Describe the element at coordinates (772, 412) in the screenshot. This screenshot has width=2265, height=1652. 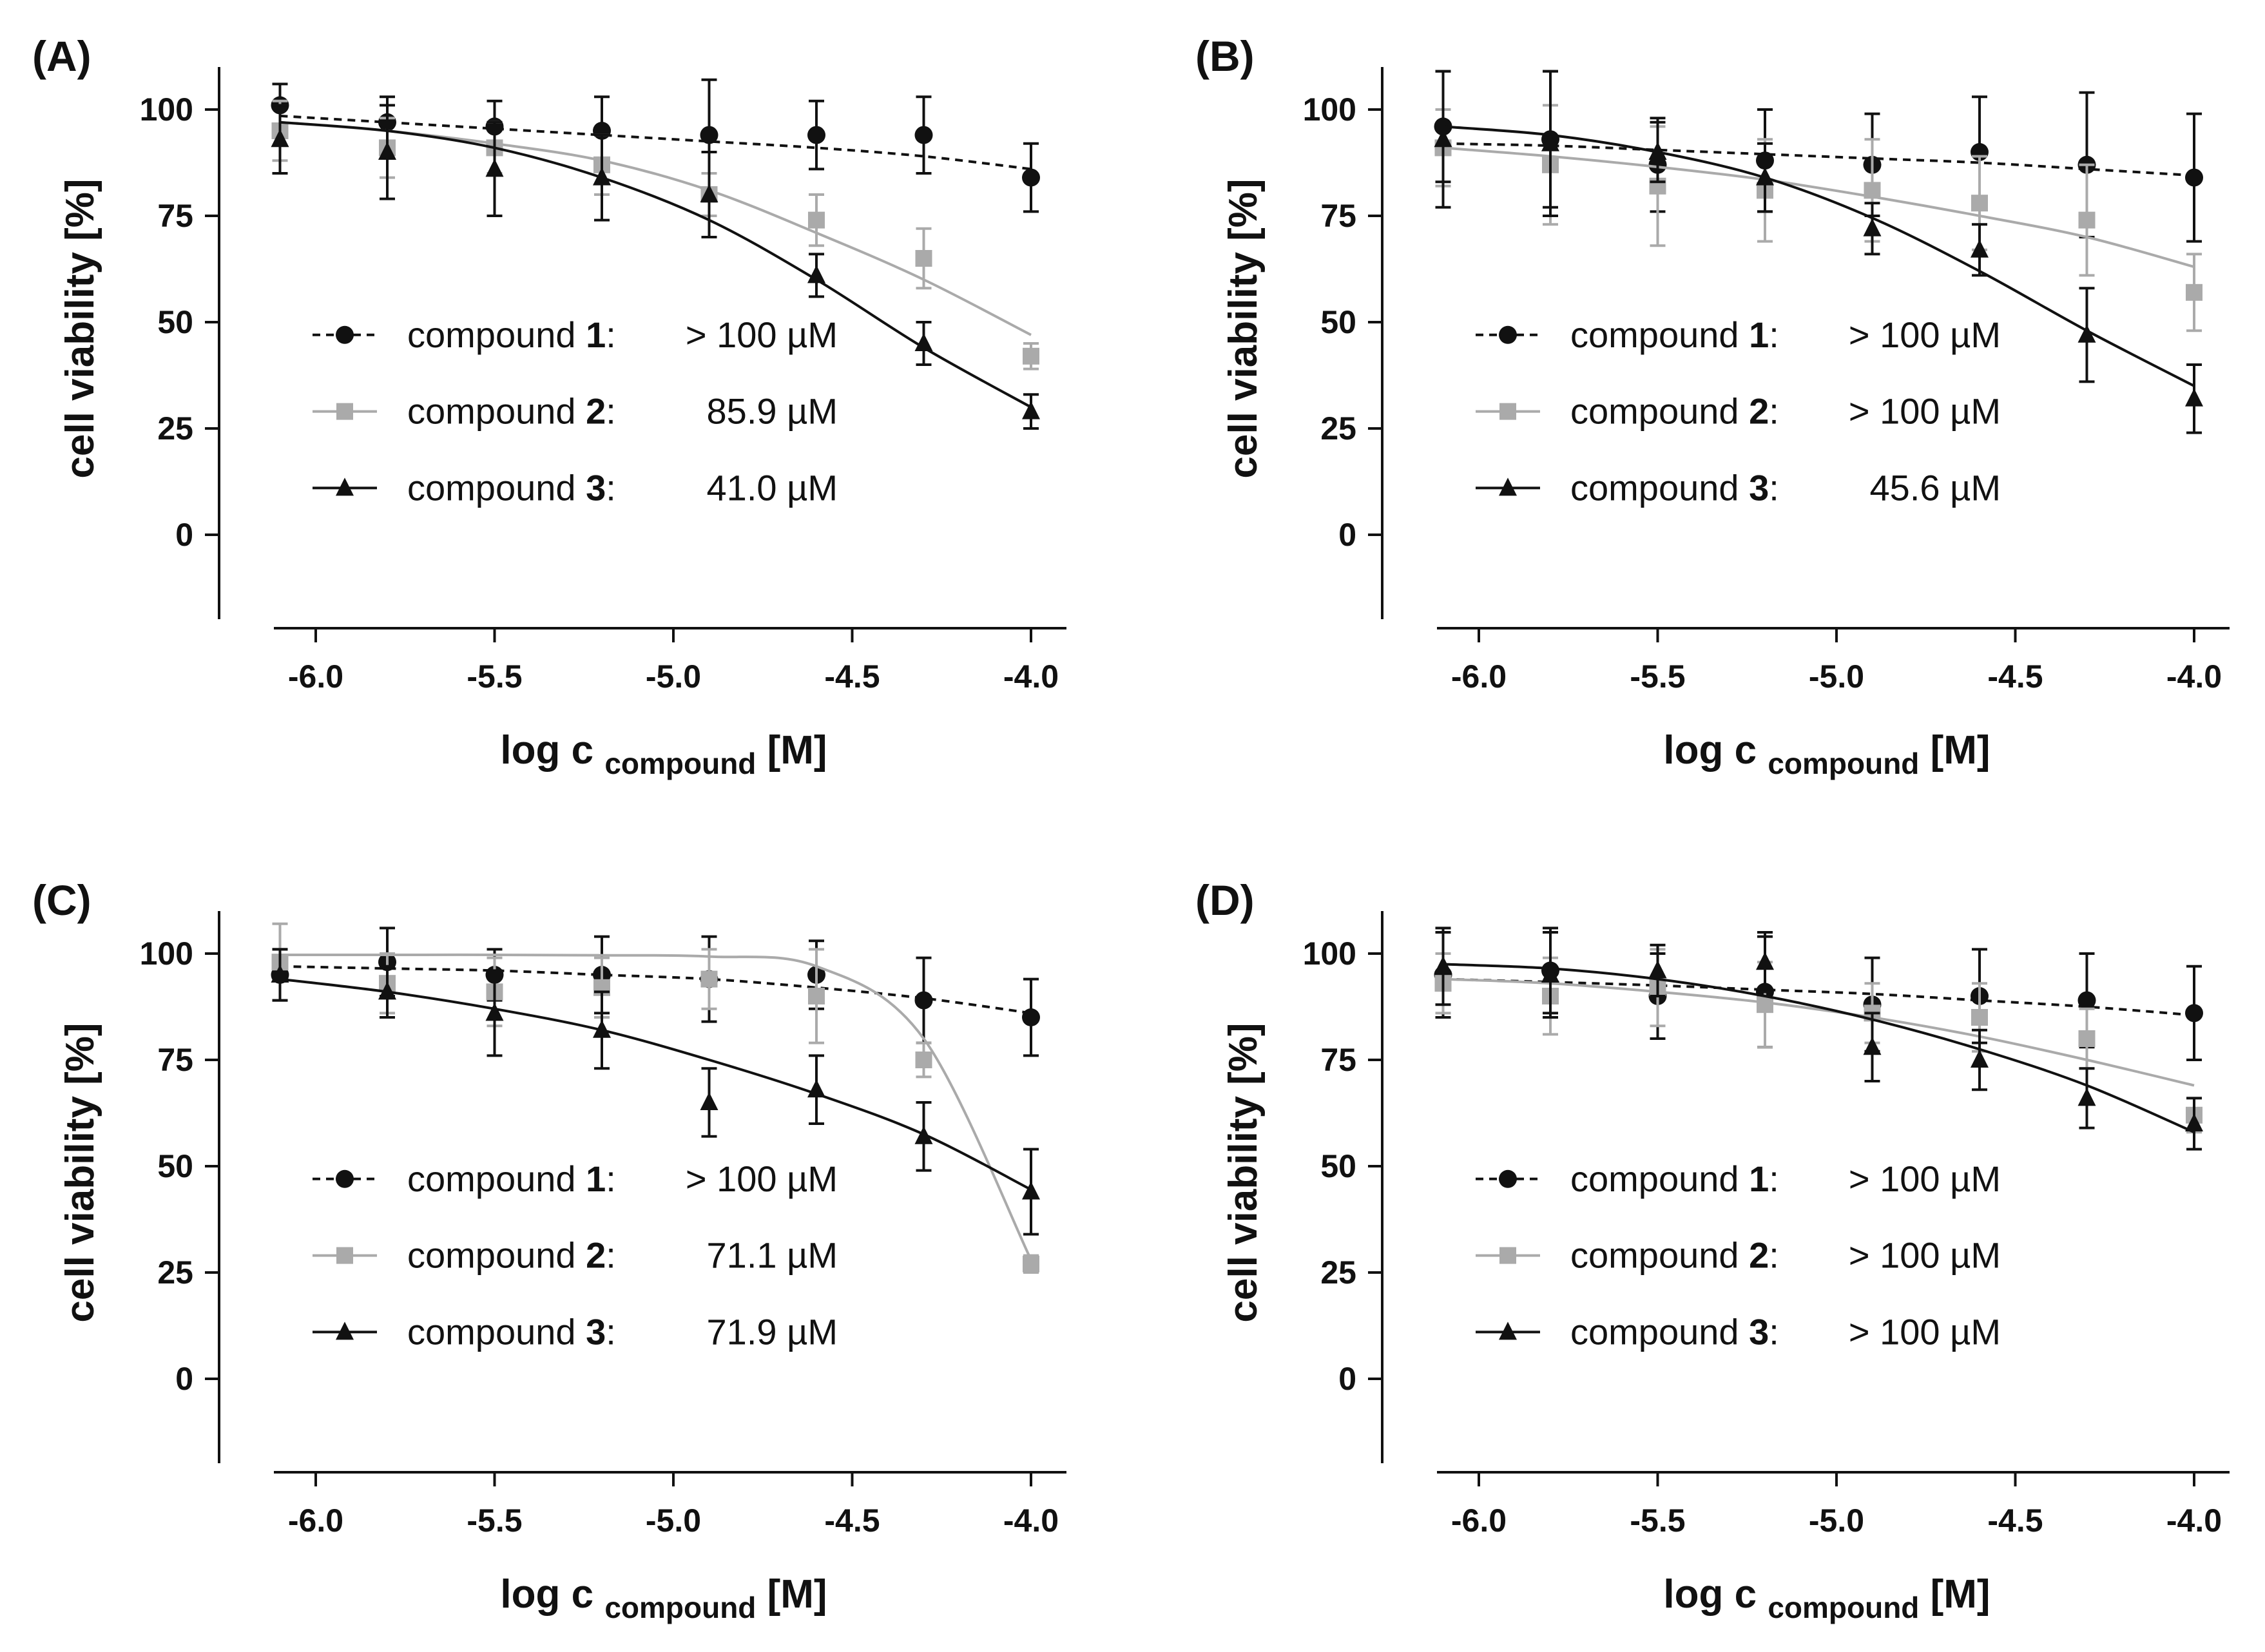
I see `legend-ic50-compound-2: 85.9 µM` at that location.